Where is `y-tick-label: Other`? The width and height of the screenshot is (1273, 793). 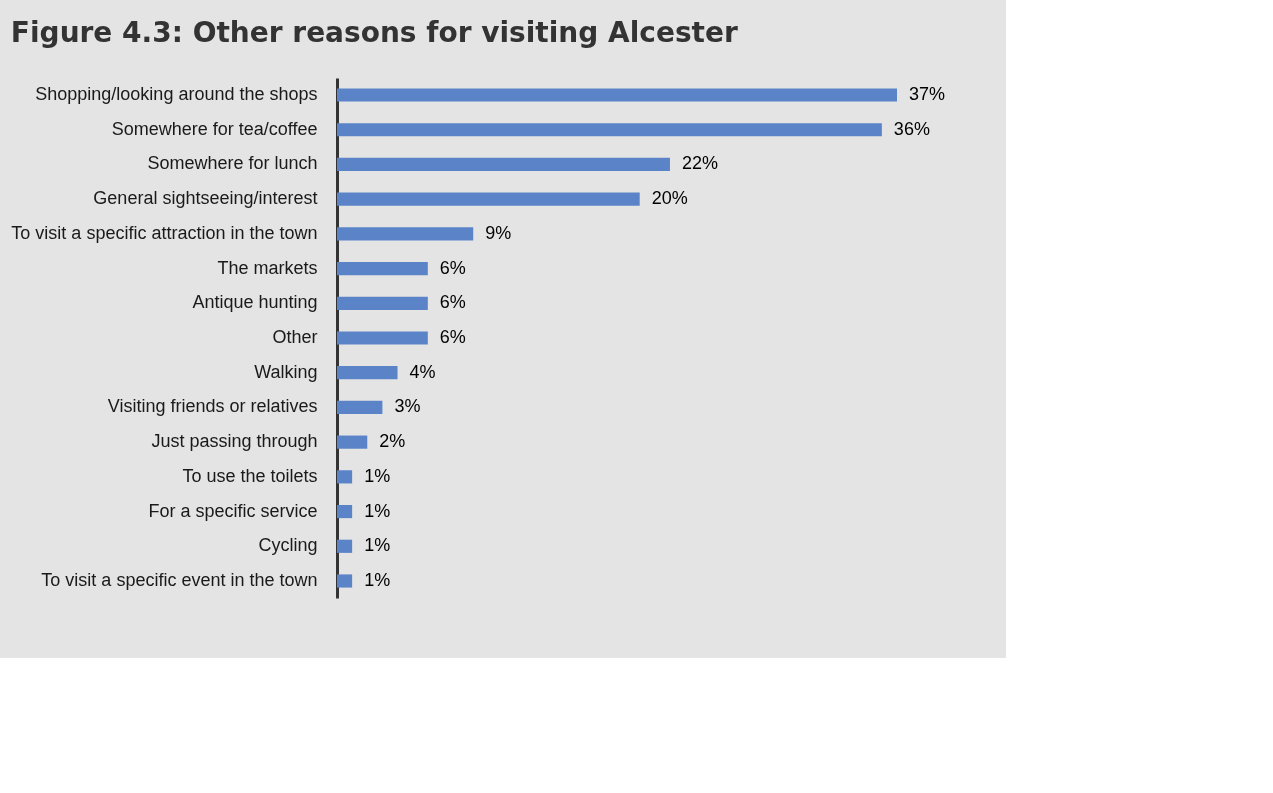
y-tick-label: Other is located at coordinates (295, 337).